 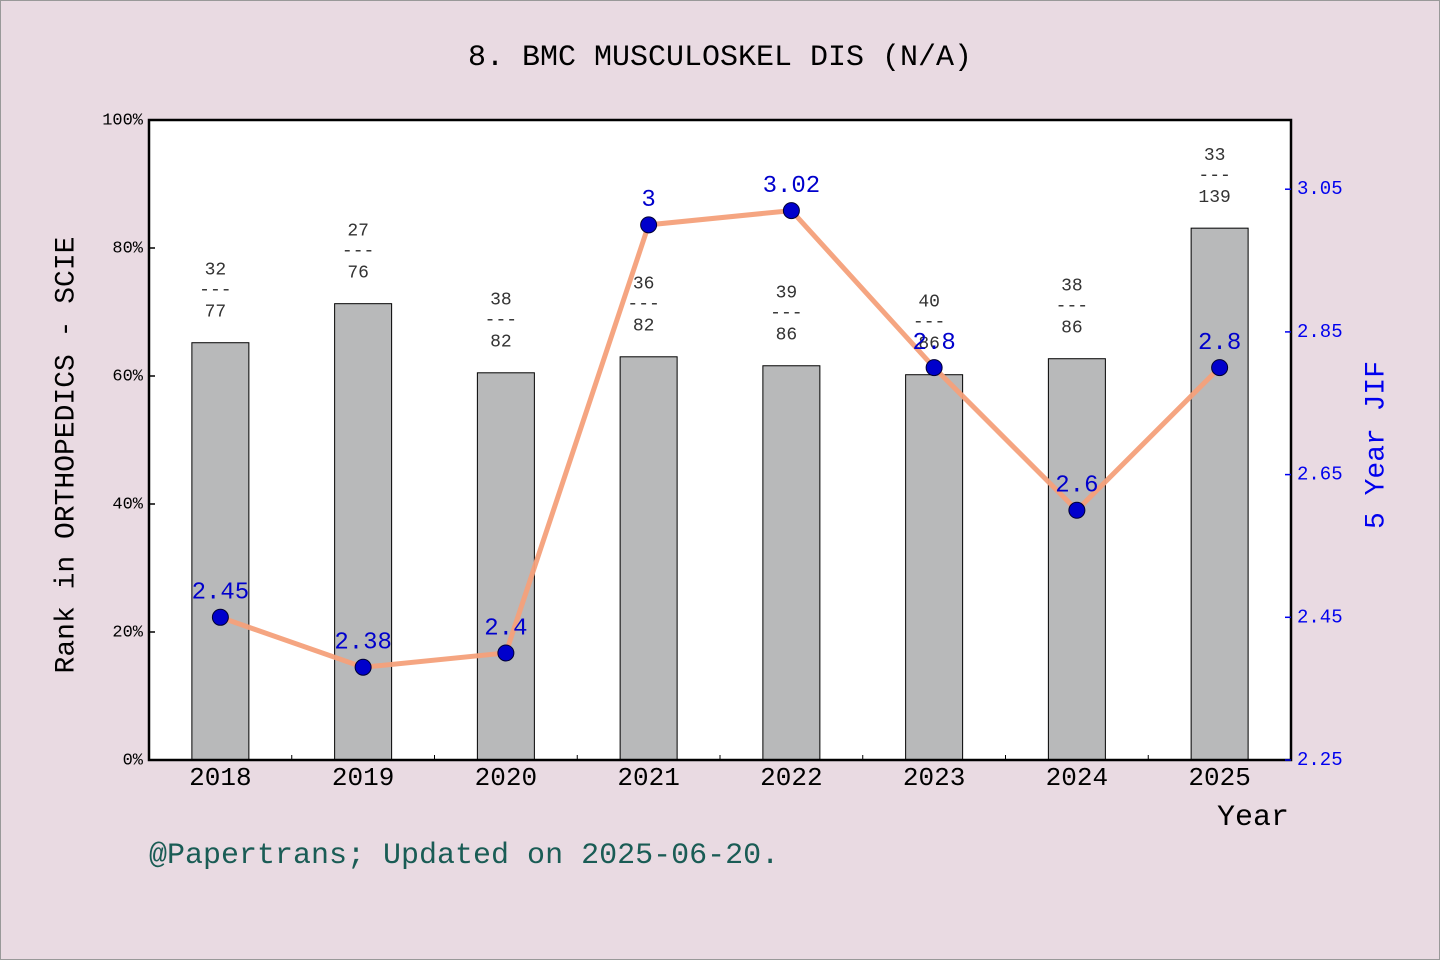 I want to click on bar-total-label: 76, so click(x=358, y=273).